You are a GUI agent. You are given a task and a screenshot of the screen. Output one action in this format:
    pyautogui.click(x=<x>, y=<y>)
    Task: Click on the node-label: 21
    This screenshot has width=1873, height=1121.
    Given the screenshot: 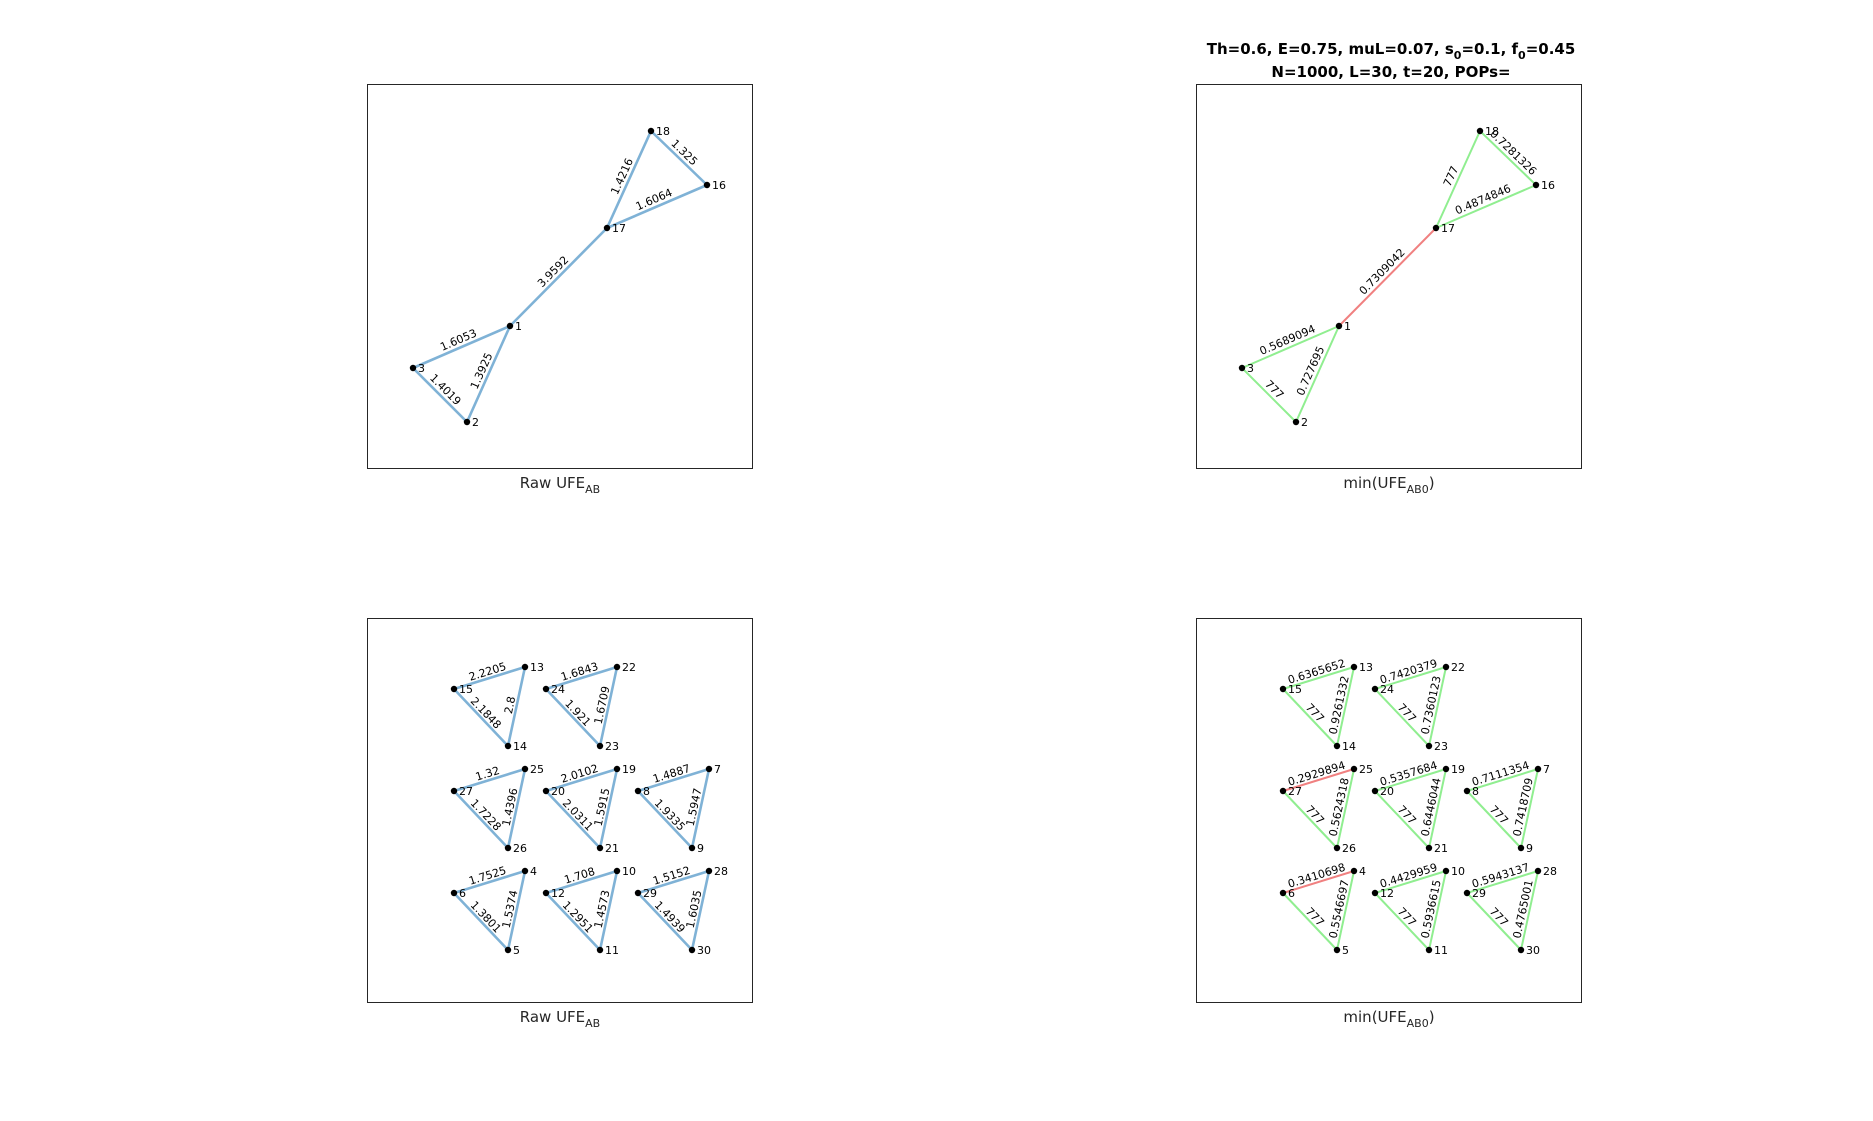 What is the action you would take?
    pyautogui.click(x=1441, y=848)
    